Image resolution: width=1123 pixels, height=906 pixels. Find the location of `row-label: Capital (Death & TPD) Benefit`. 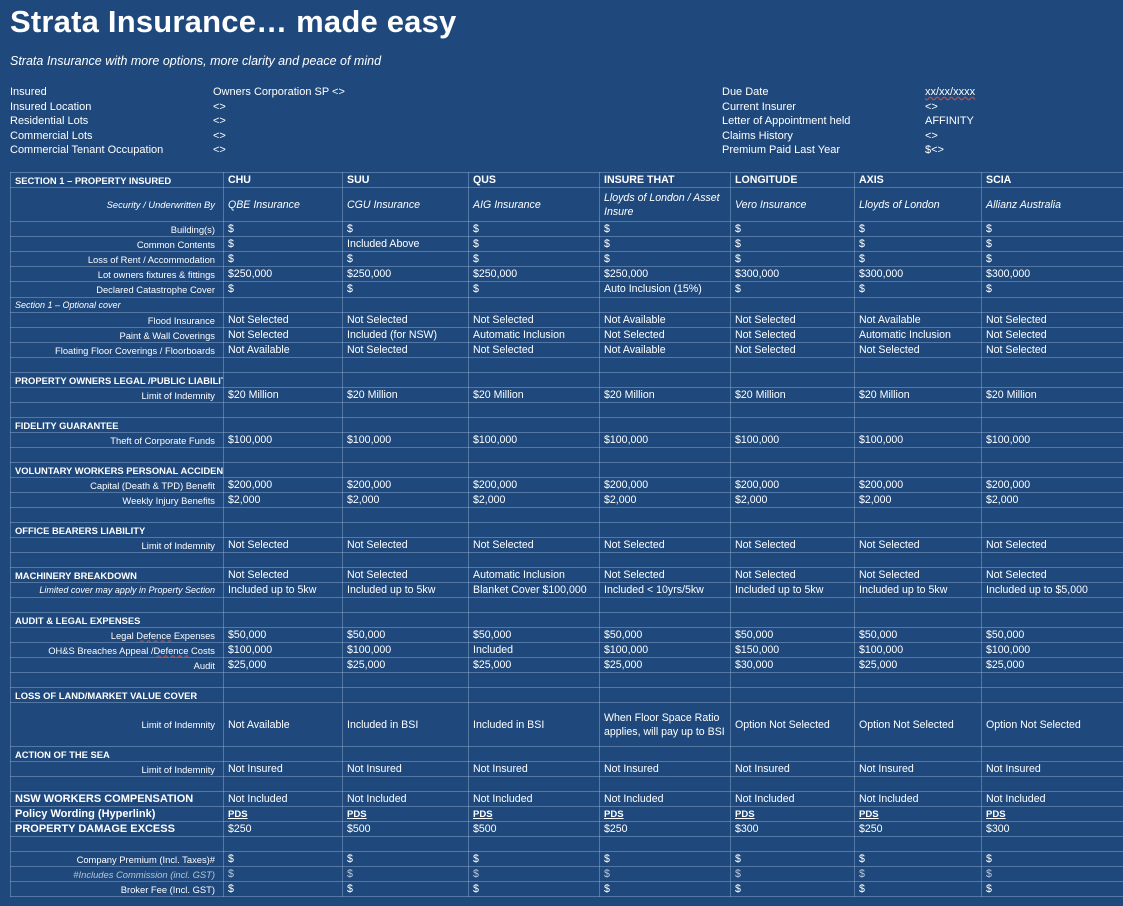

row-label: Capital (Death & TPD) Benefit is located at coordinates (117, 485).